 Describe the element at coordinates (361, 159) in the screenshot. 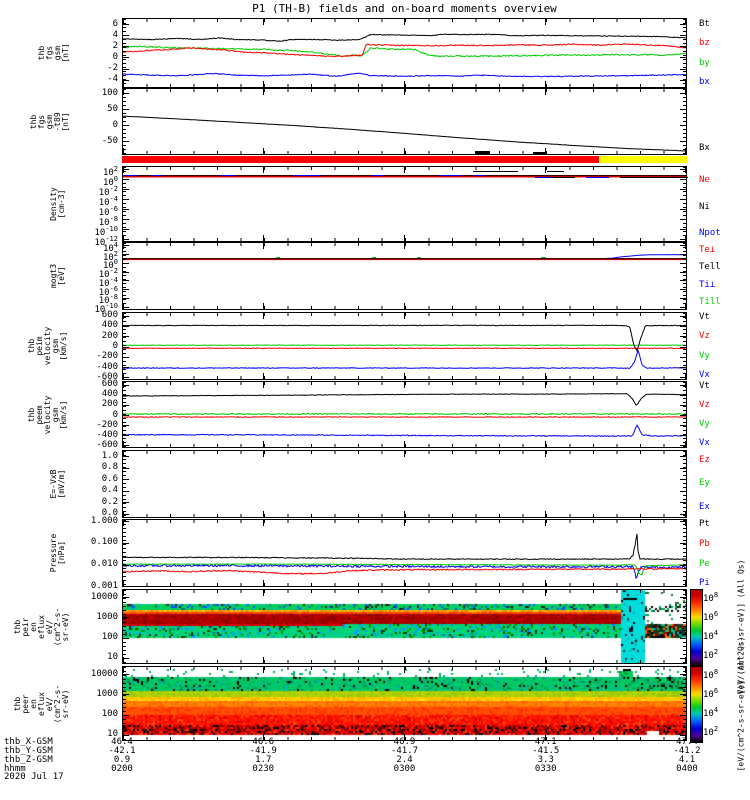

I see `quality-bar-segment` at that location.